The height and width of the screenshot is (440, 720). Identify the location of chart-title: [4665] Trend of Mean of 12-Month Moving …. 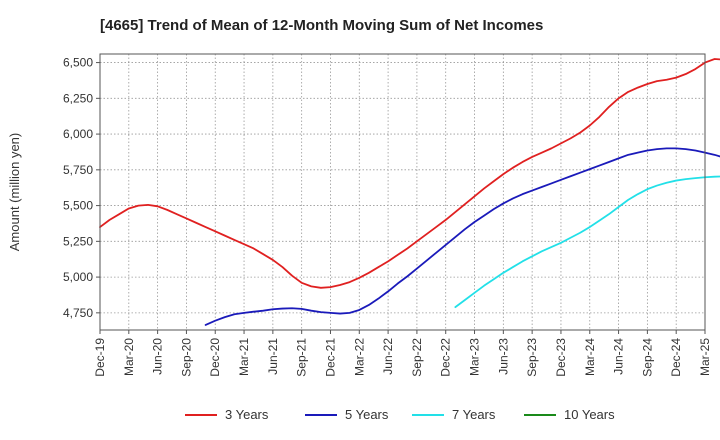
(321, 25).